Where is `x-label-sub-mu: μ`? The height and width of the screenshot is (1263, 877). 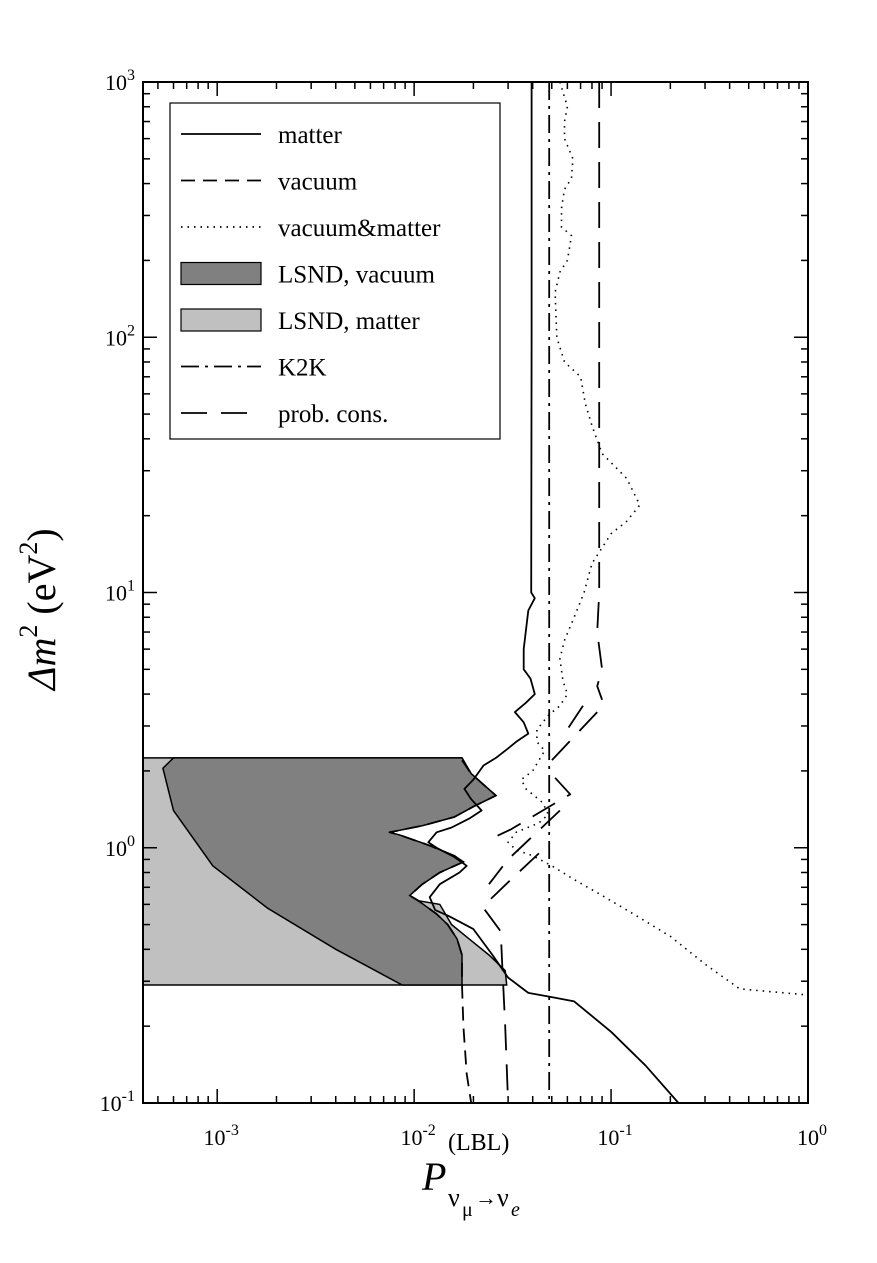 x-label-sub-mu: μ is located at coordinates (467, 1210).